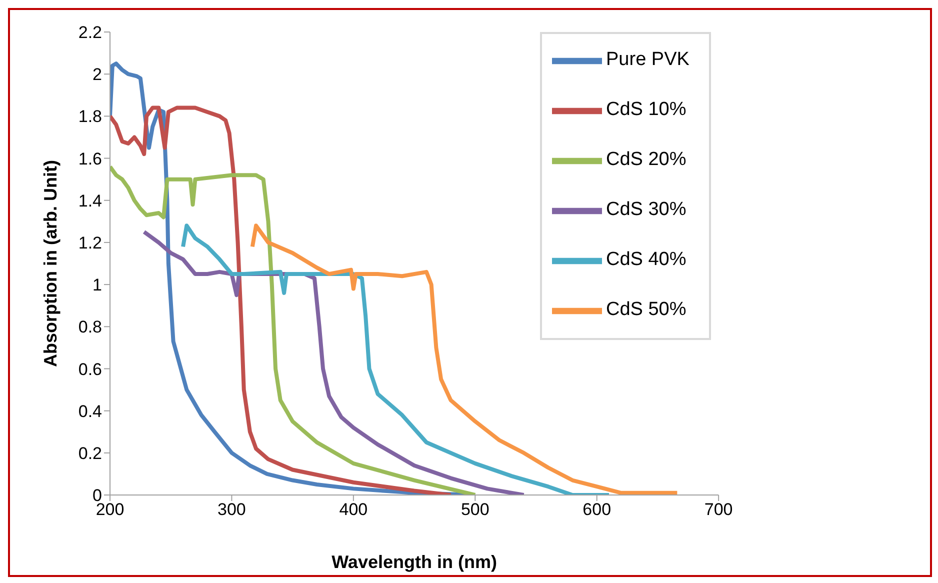  I want to click on x-tick-label: 400, so click(353, 510).